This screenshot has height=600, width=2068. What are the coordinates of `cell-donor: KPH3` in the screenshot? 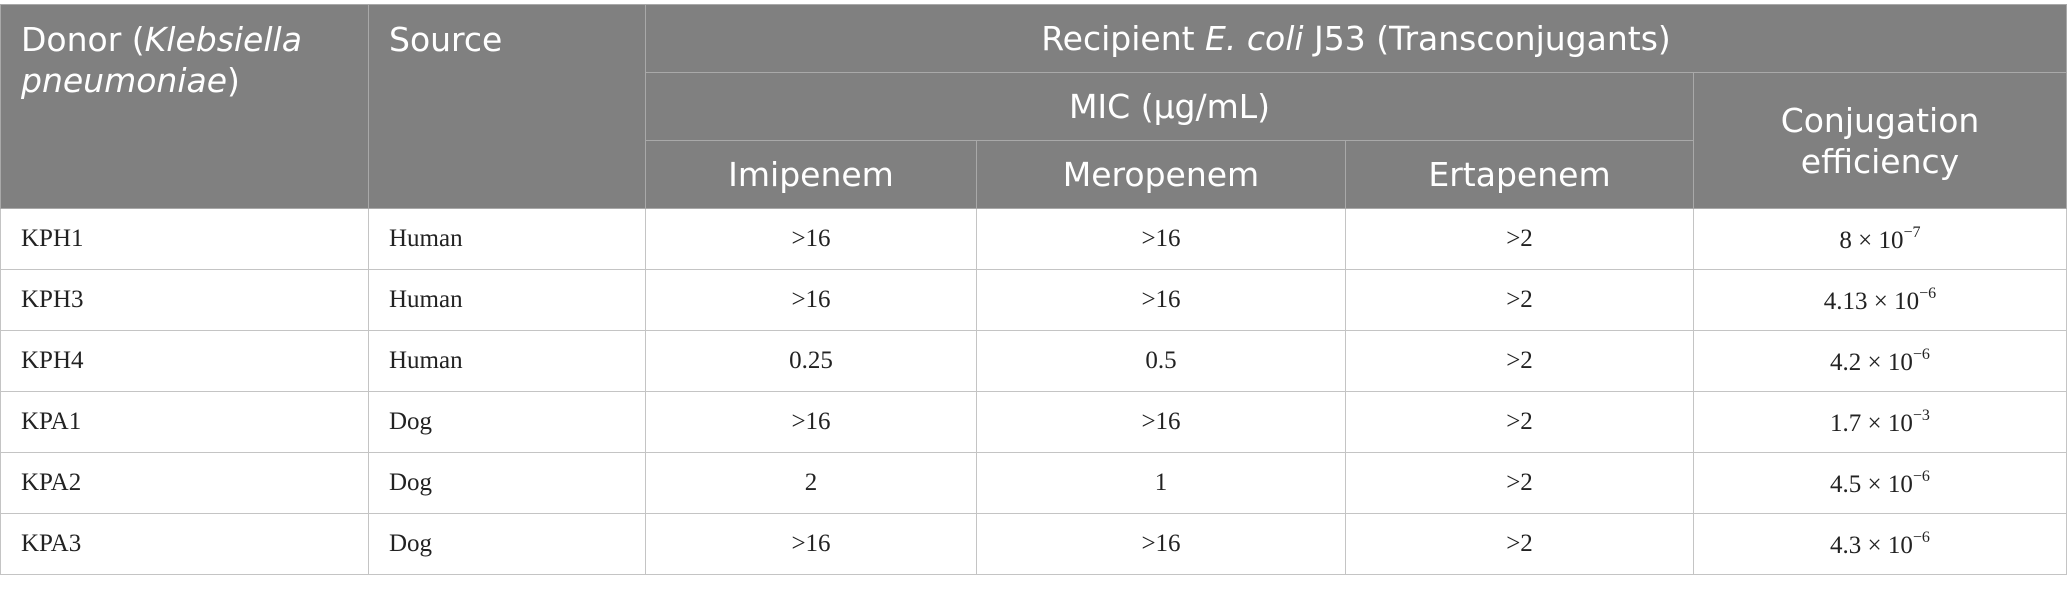 It's located at (184, 300).